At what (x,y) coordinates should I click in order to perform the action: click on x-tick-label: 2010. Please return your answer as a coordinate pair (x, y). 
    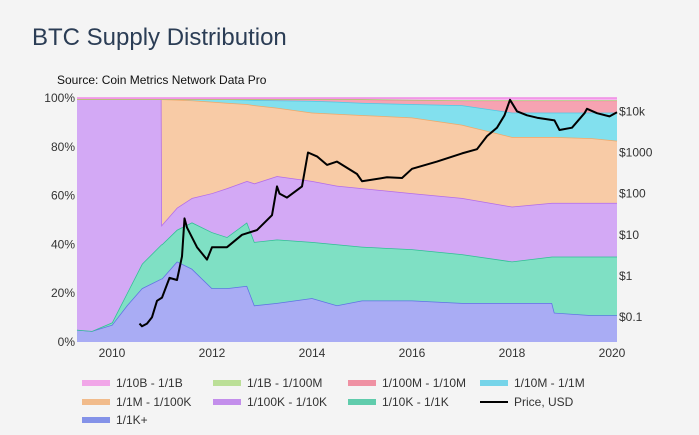
    Looking at the image, I should click on (112, 353).